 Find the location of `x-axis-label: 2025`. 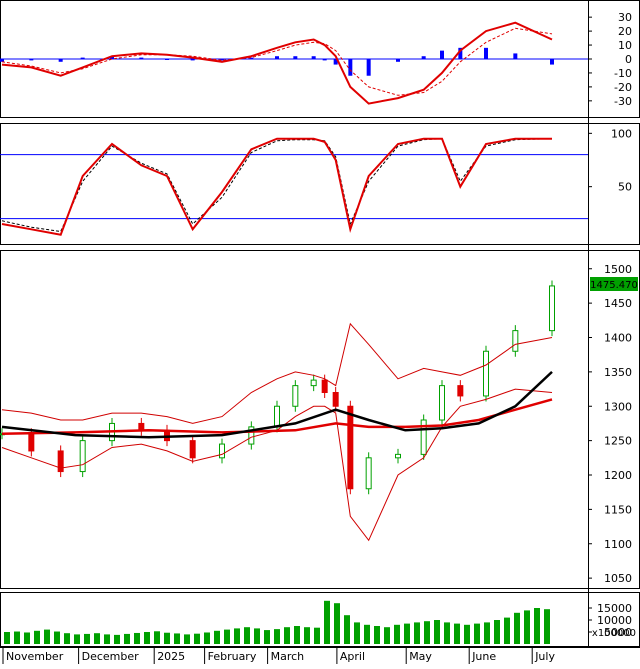

x-axis-label: 2025 is located at coordinates (171, 656).